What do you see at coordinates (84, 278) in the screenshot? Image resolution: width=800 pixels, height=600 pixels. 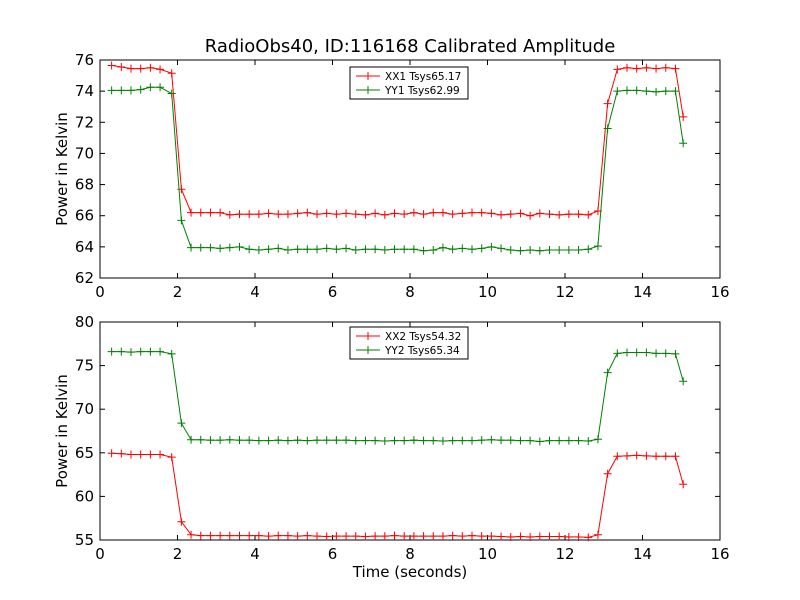 I see `y-tick-label: 62` at bounding box center [84, 278].